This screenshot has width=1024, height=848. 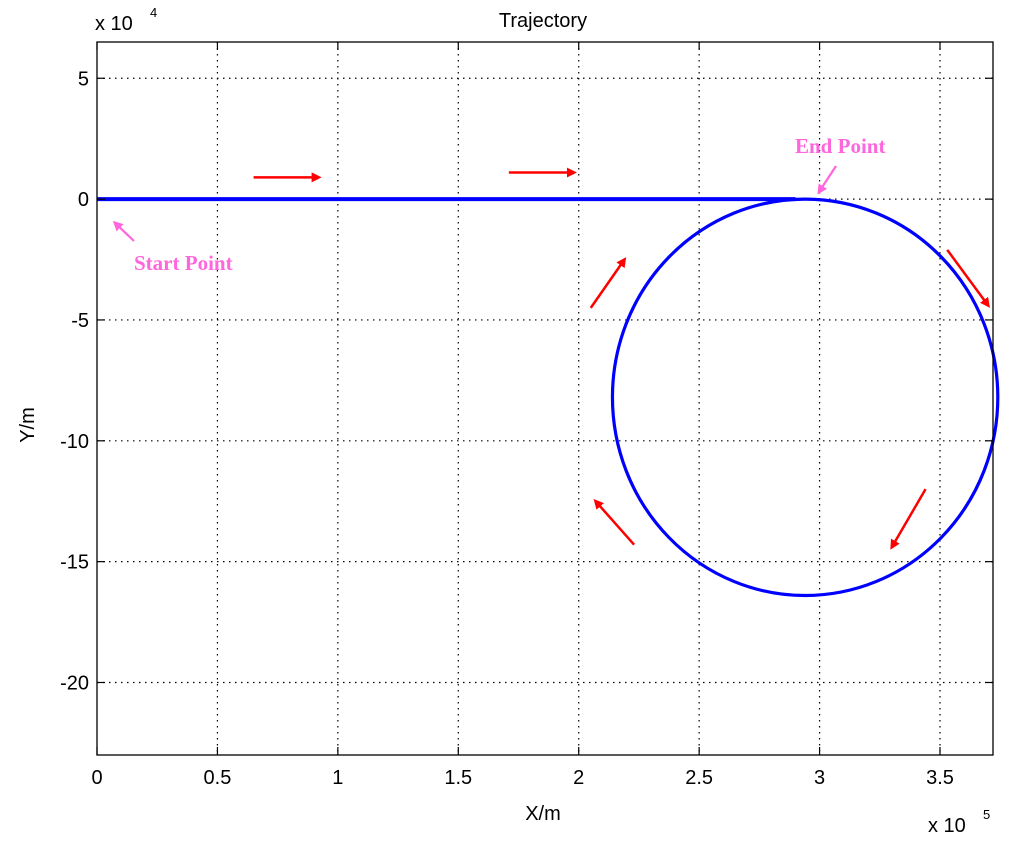 What do you see at coordinates (819, 778) in the screenshot?
I see `x-tick-label: 3` at bounding box center [819, 778].